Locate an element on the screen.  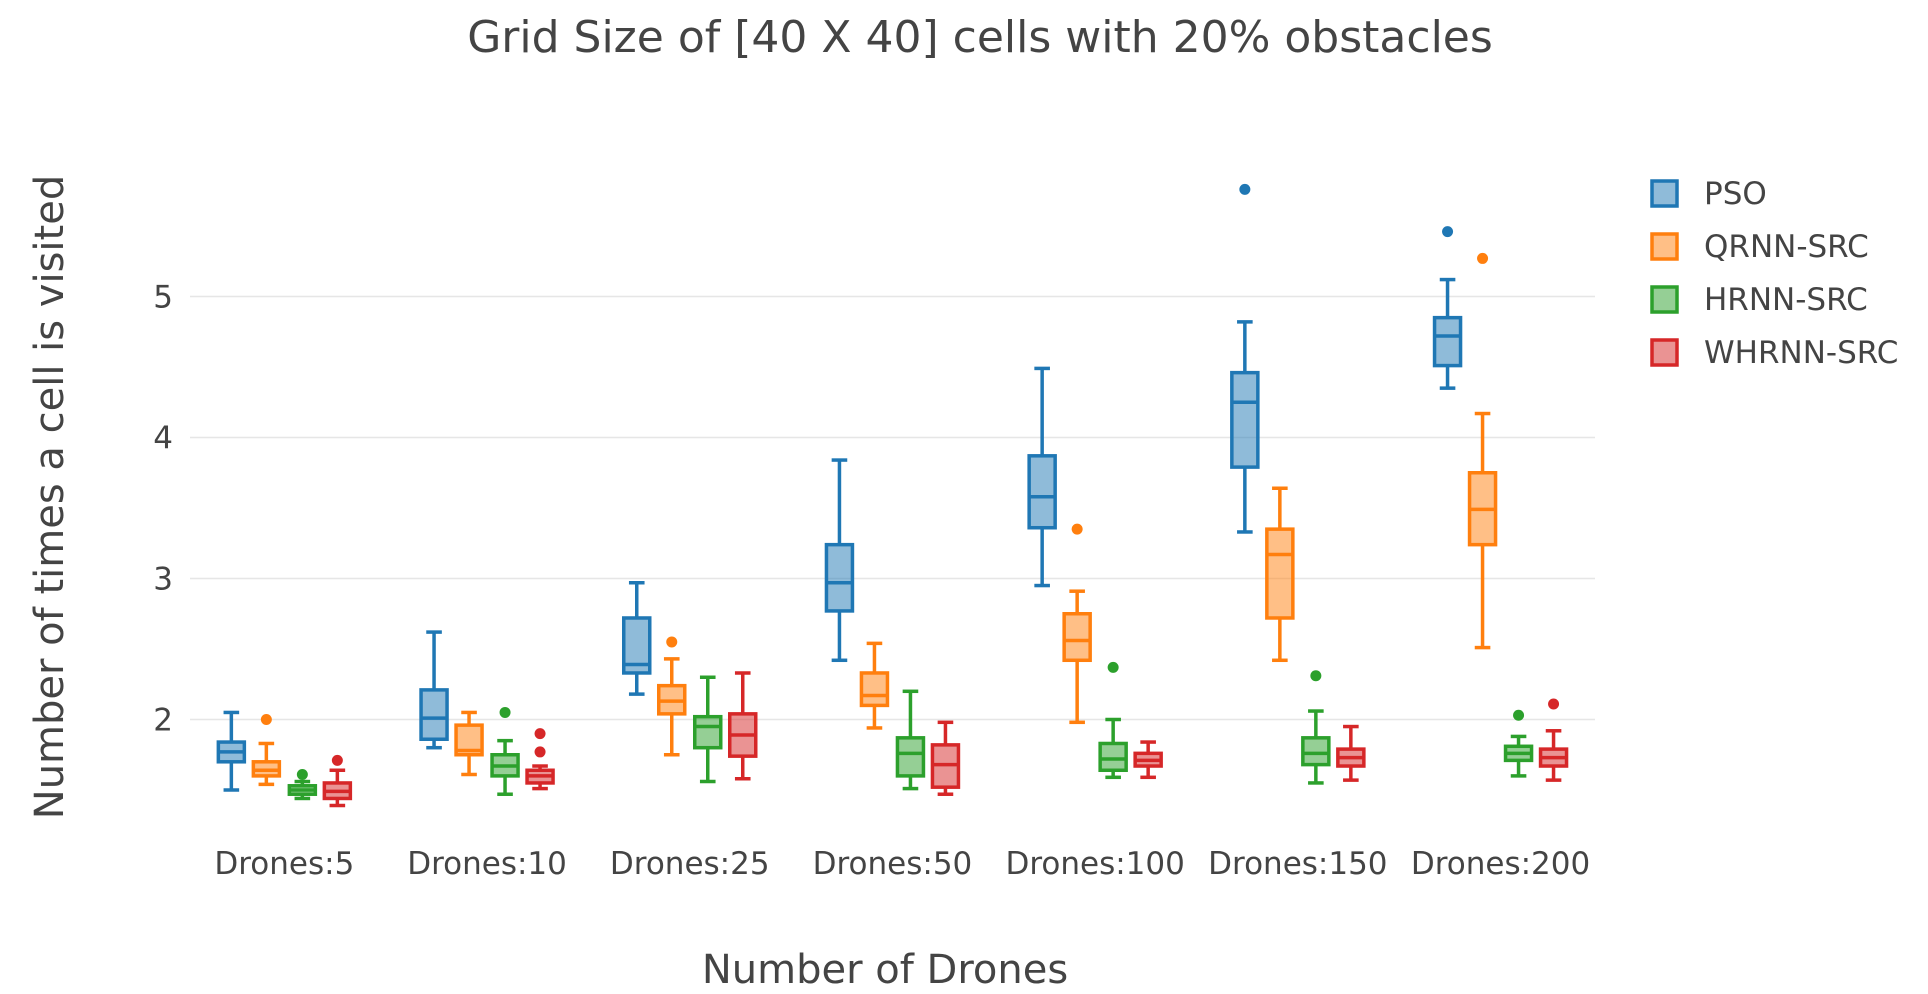
legend-item-hrnn-src: HRNN-SRC is located at coordinates (1759, 300).